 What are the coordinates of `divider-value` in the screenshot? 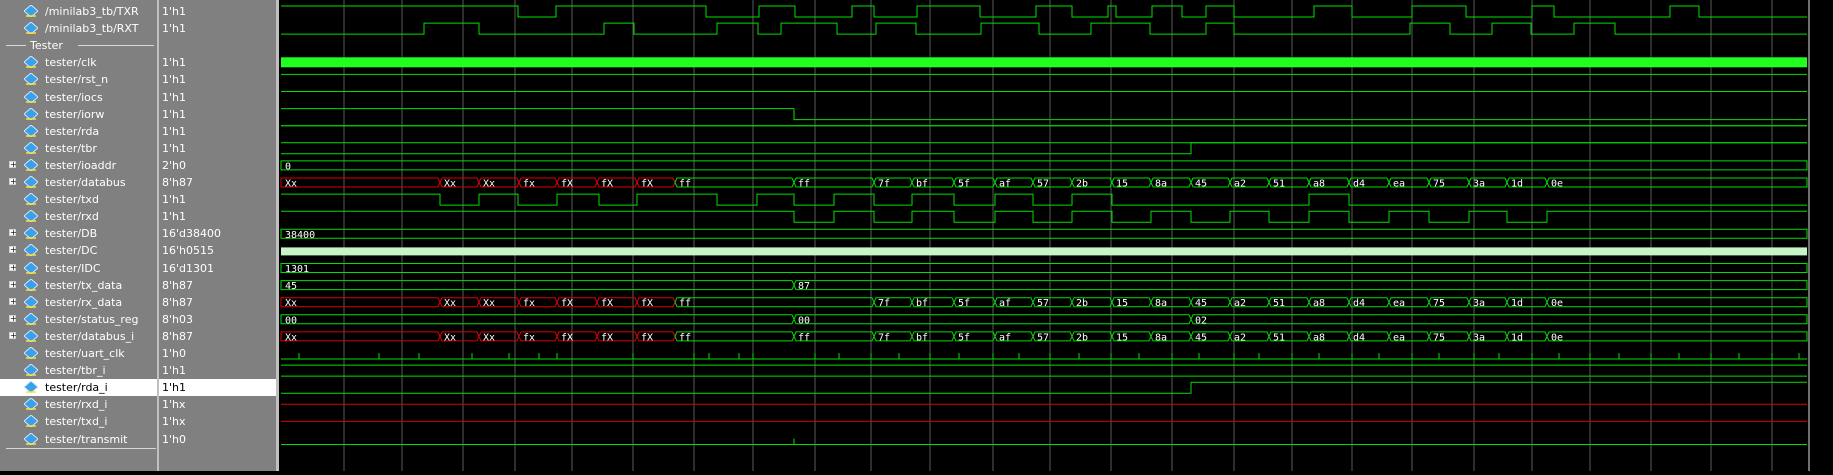 It's located at (217, 45).